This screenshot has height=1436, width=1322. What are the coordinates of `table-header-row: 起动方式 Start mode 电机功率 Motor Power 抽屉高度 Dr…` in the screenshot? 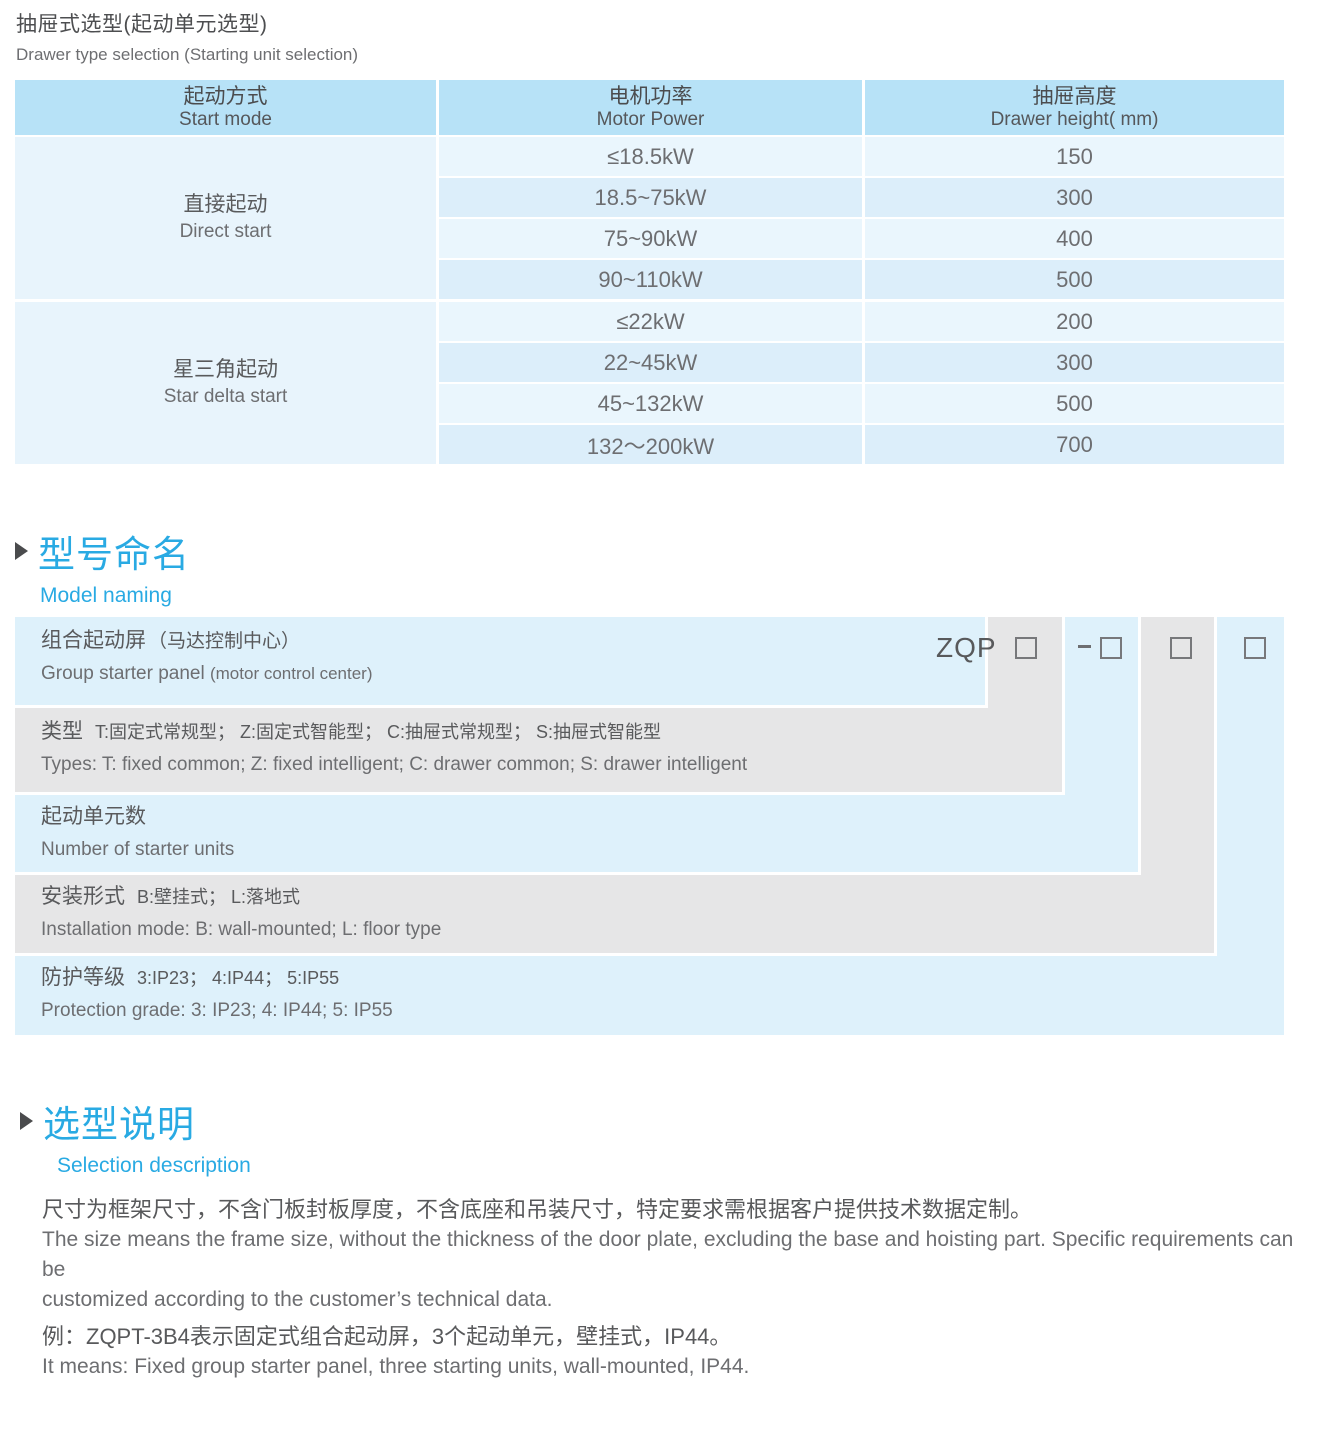 It's located at (649, 107).